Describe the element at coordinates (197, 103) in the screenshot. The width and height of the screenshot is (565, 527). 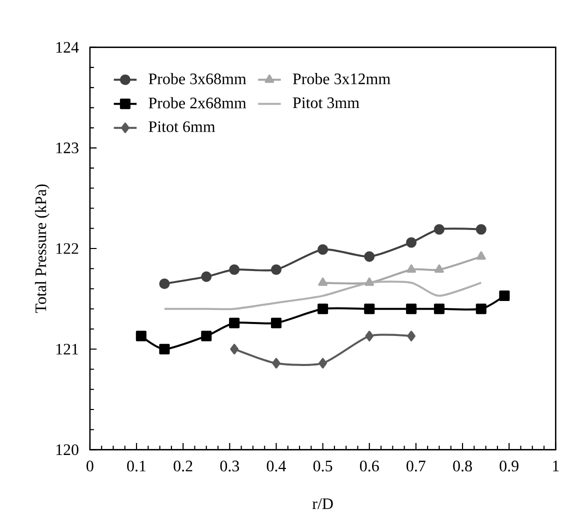
I see `legend-label: Probe 2x68mm` at that location.